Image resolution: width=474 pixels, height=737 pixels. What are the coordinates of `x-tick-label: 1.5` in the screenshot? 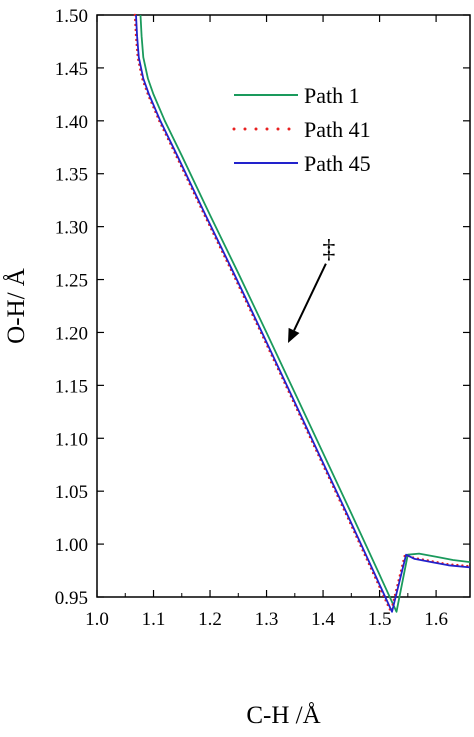 It's located at (380, 619).